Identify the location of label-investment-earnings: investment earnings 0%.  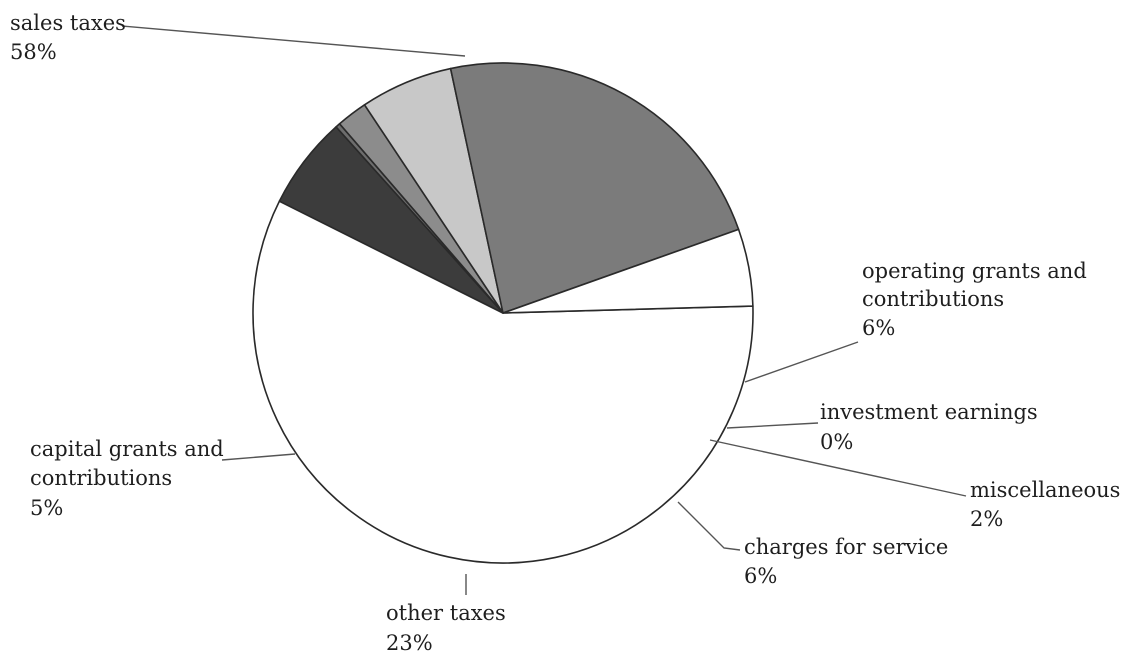
(929, 427).